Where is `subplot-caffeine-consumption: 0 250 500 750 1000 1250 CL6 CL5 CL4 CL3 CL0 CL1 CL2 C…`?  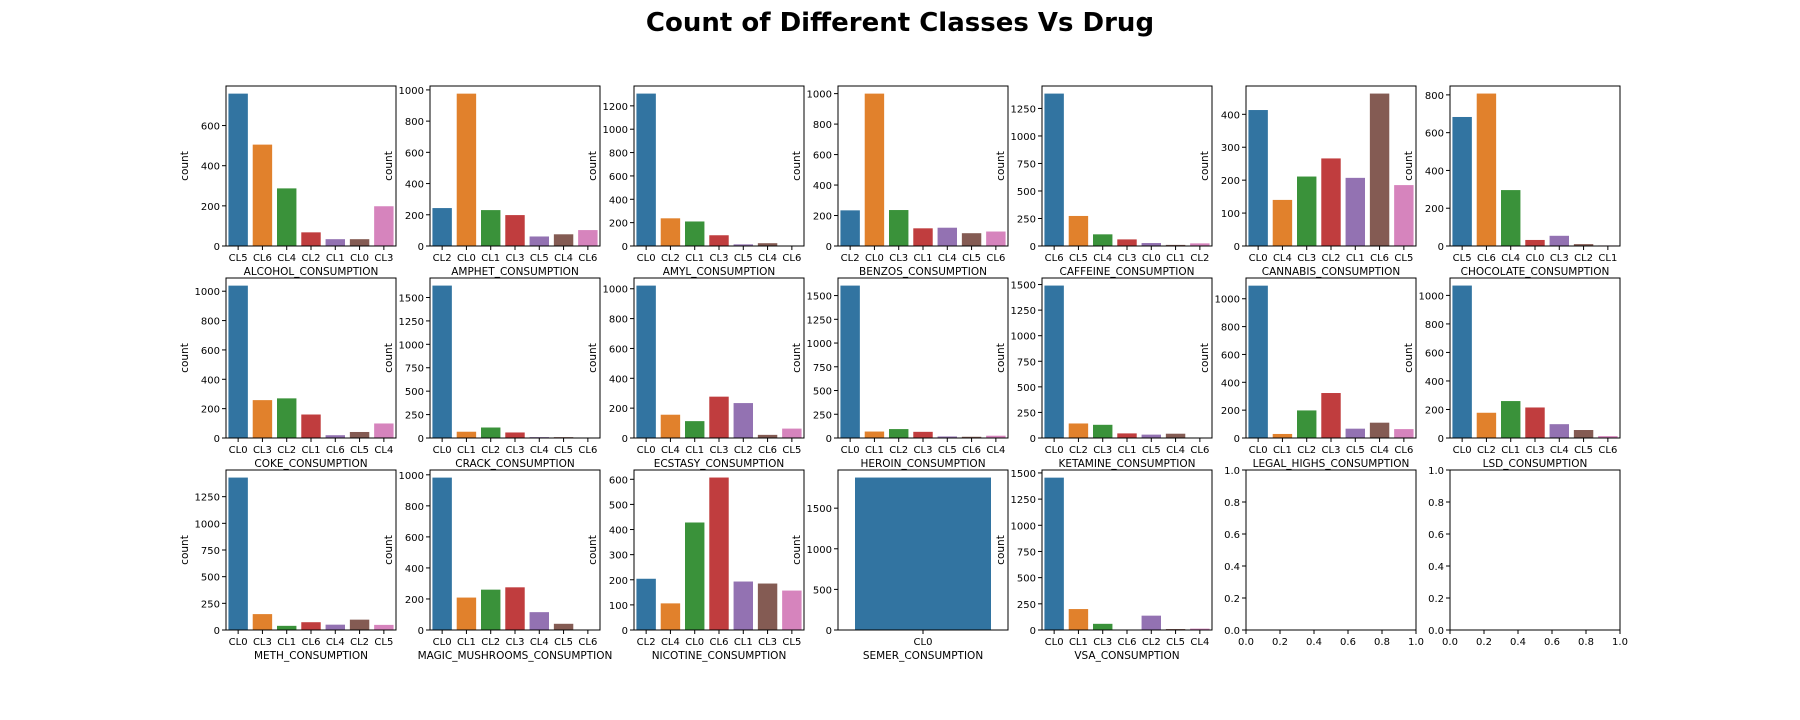
subplot-caffeine-consumption: 0 250 500 750 1000 1250 CL6 CL5 CL4 CL3 CL0 CL1 CL2 C… is located at coordinates (1104, 181).